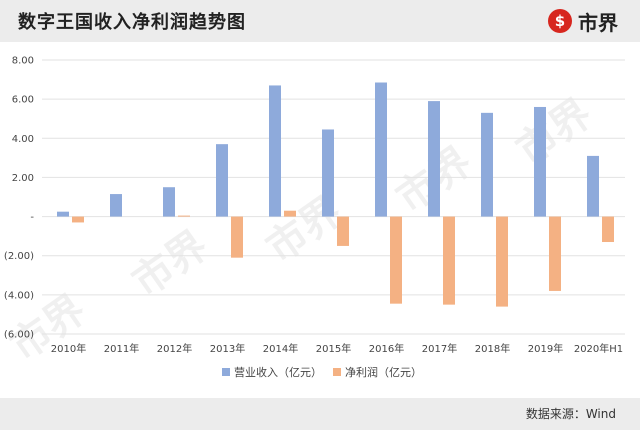 This screenshot has height=430, width=640. I want to click on footer-bar: 数据来源：Wind, so click(320, 414).